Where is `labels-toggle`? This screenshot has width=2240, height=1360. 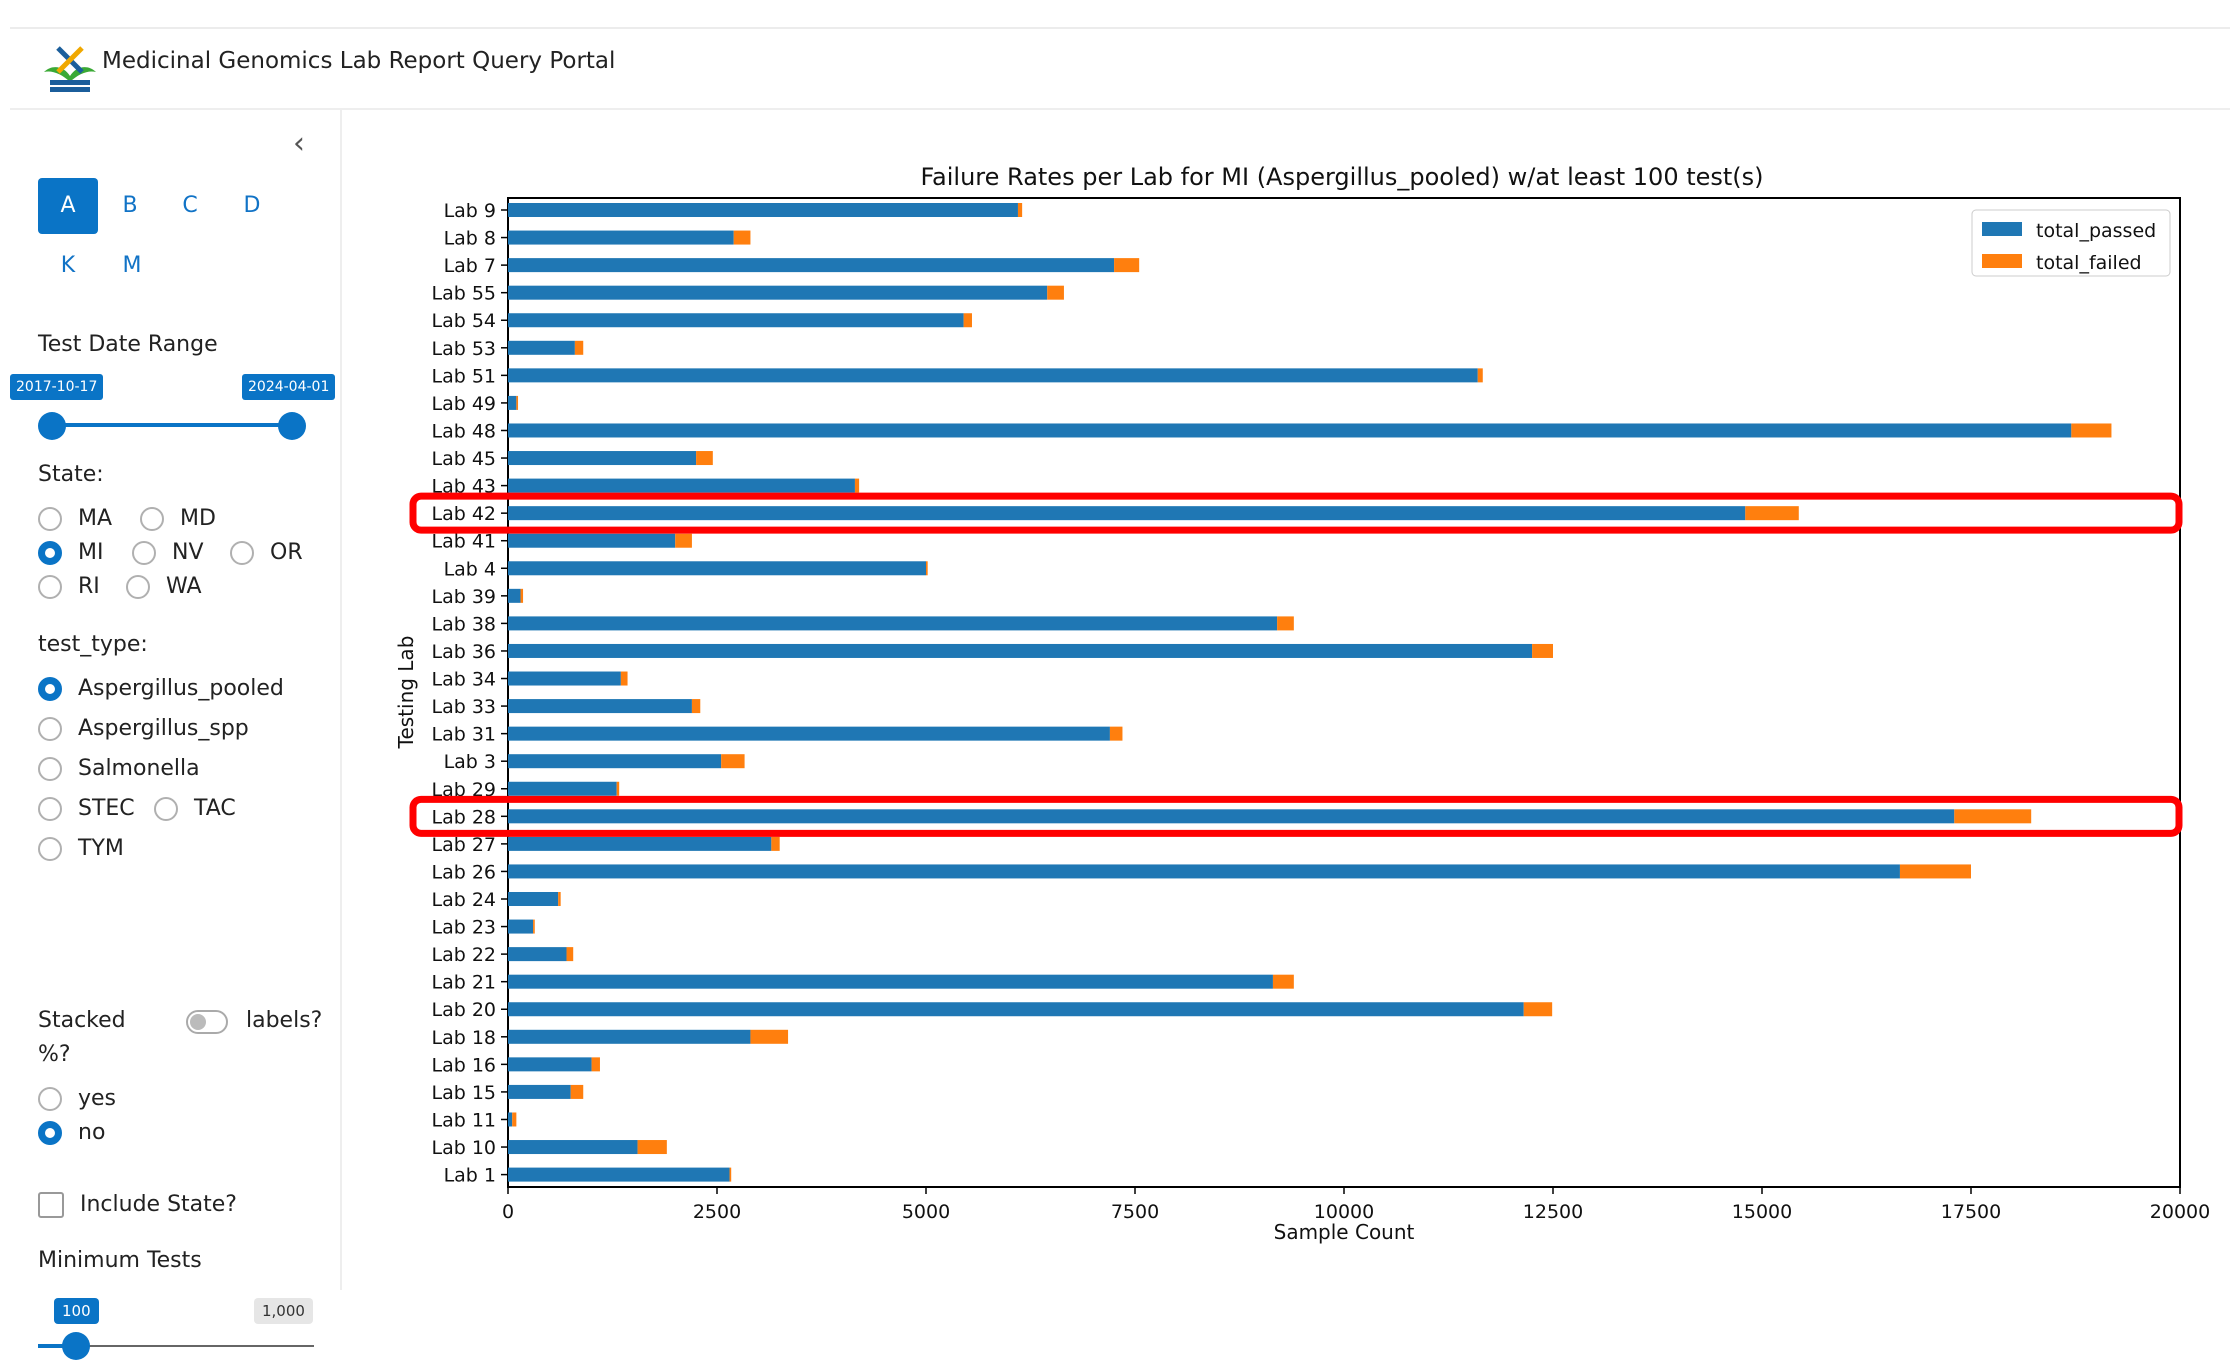 labels-toggle is located at coordinates (207, 1022).